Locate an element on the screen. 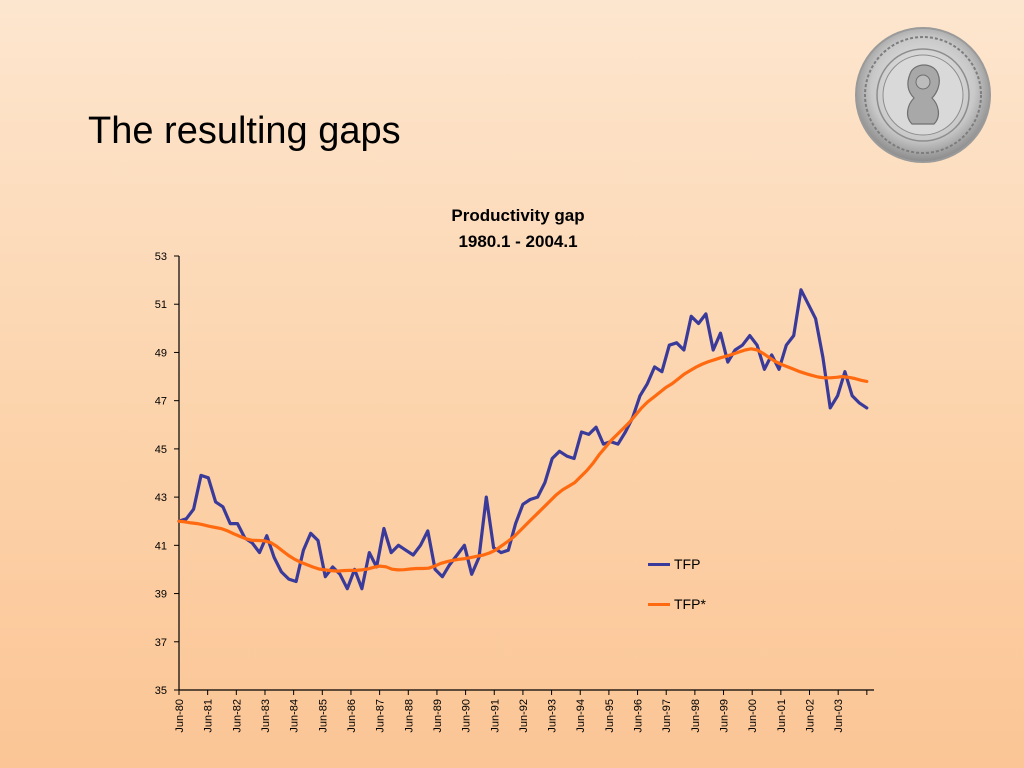  x-tick-label: Jun-91 is located at coordinates (495, 716).